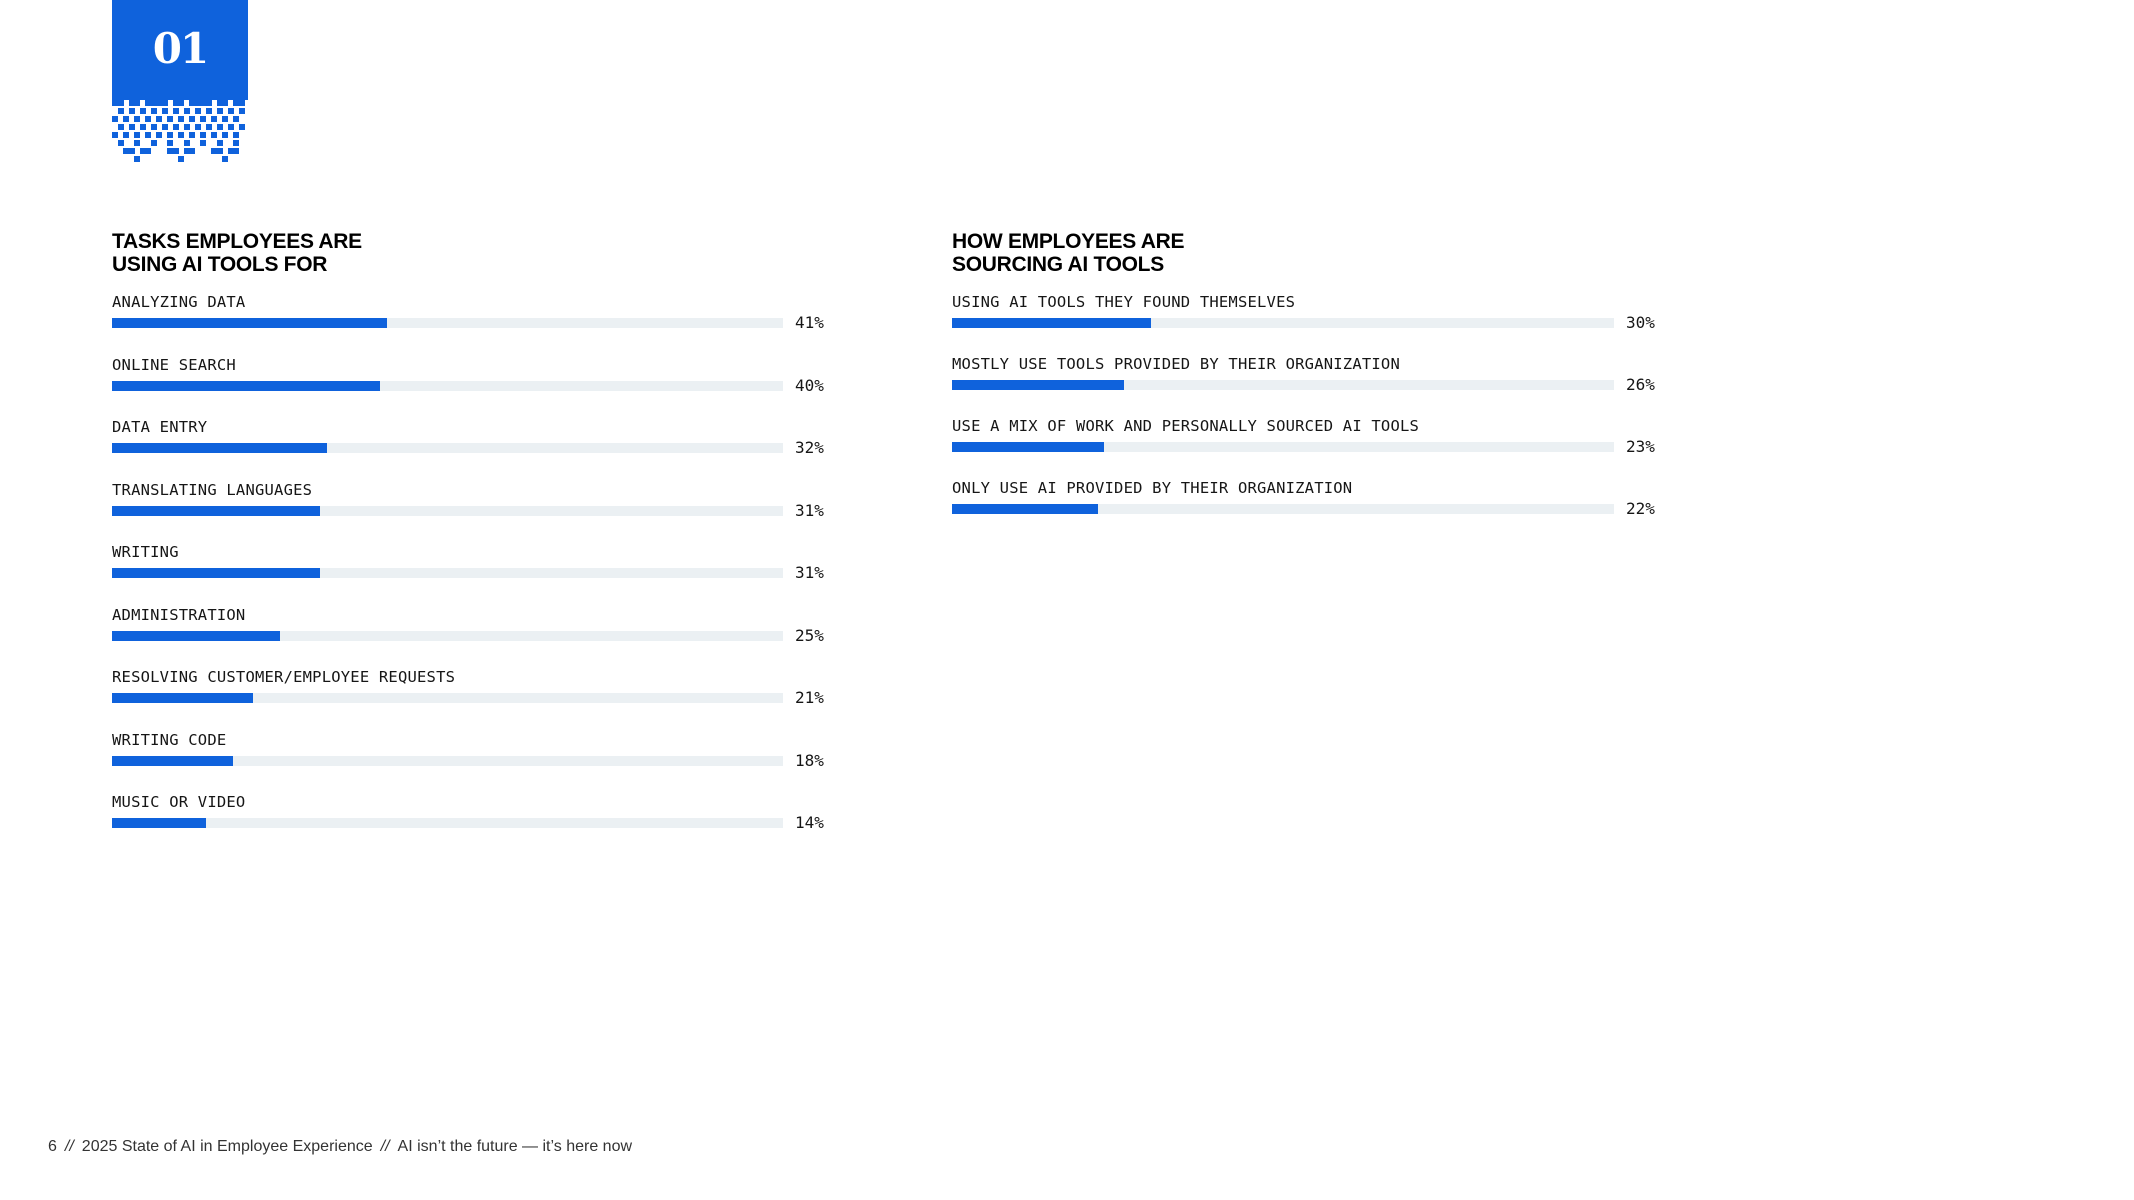  I want to click on bar-label: ANALYZING DATA, so click(179, 302).